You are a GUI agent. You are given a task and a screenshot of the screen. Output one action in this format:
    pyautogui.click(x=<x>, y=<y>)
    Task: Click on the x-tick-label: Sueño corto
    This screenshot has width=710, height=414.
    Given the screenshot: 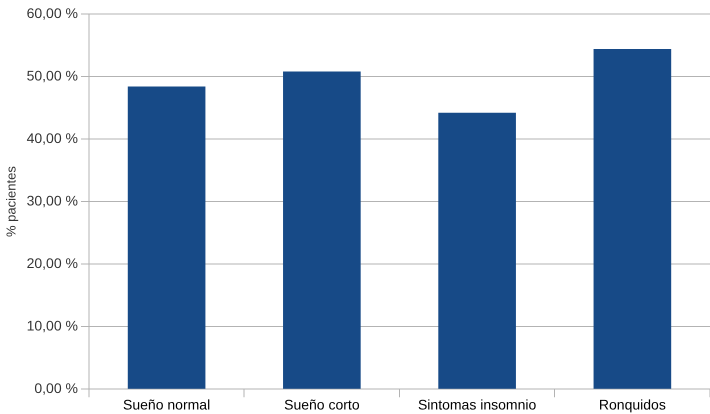 What is the action you would take?
    pyautogui.click(x=322, y=404)
    